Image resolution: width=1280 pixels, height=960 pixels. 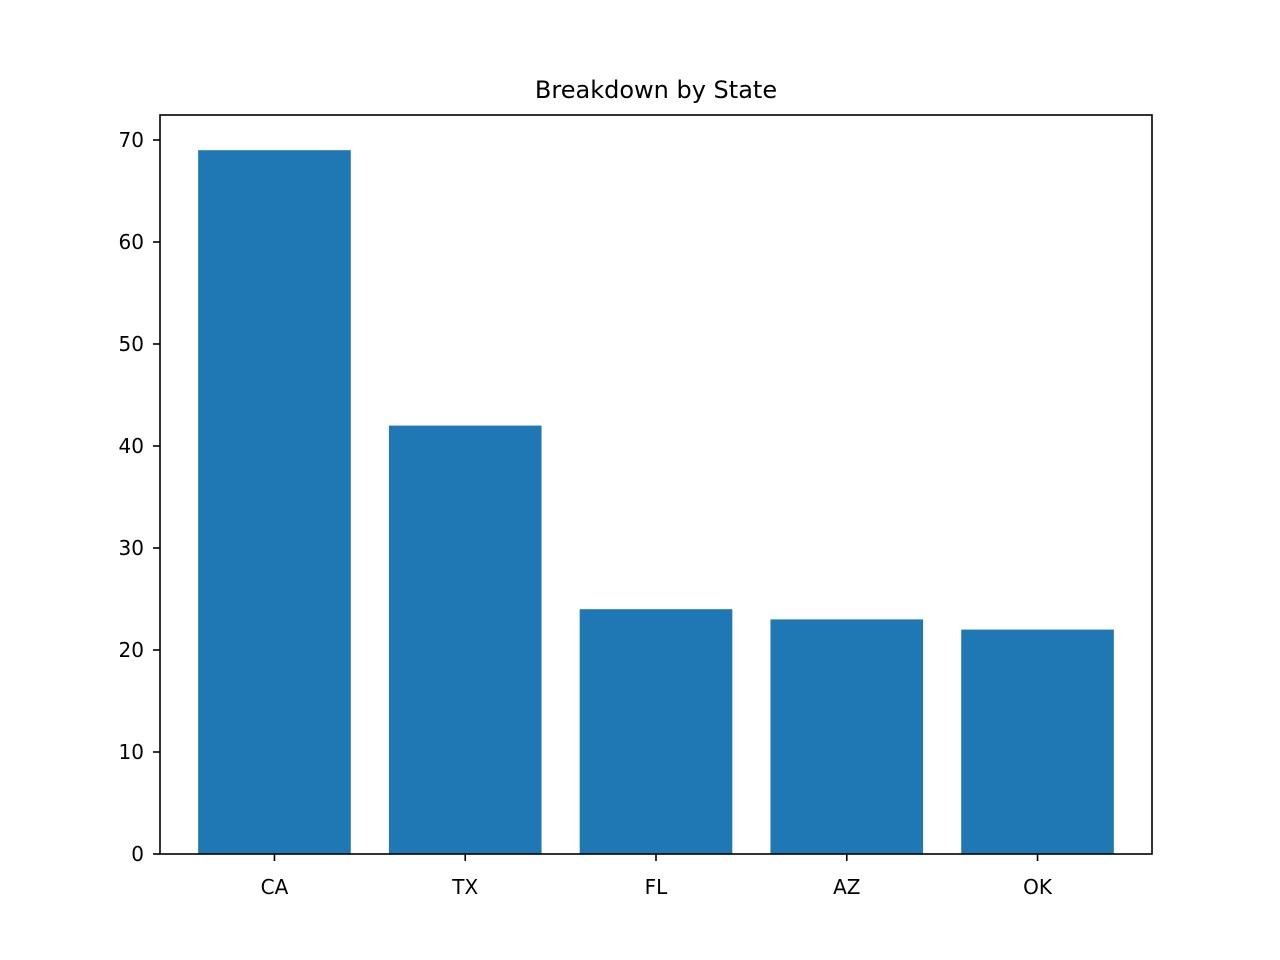 I want to click on x-tick-label-tx: TX, so click(x=464, y=887).